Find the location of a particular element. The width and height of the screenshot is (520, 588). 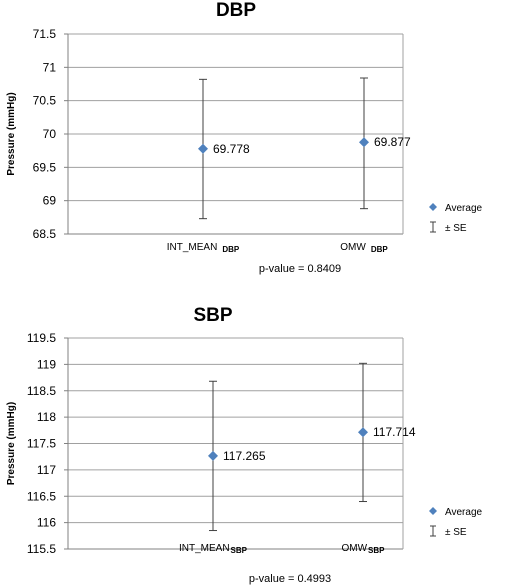

x-category-label: INT_MEANSBP is located at coordinates (213, 549).